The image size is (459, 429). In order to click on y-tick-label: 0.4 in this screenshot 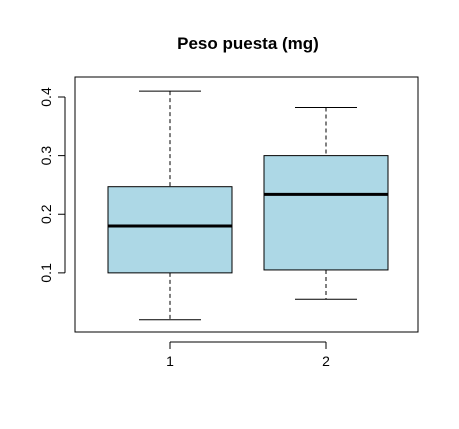, I will do `click(46, 97)`.